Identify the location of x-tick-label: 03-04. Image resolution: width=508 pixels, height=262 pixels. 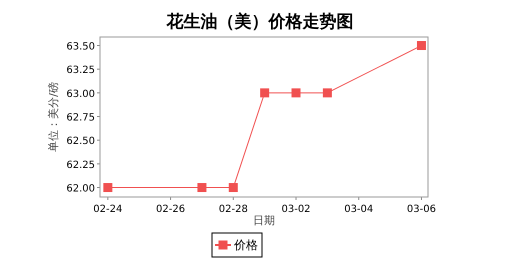
(359, 209).